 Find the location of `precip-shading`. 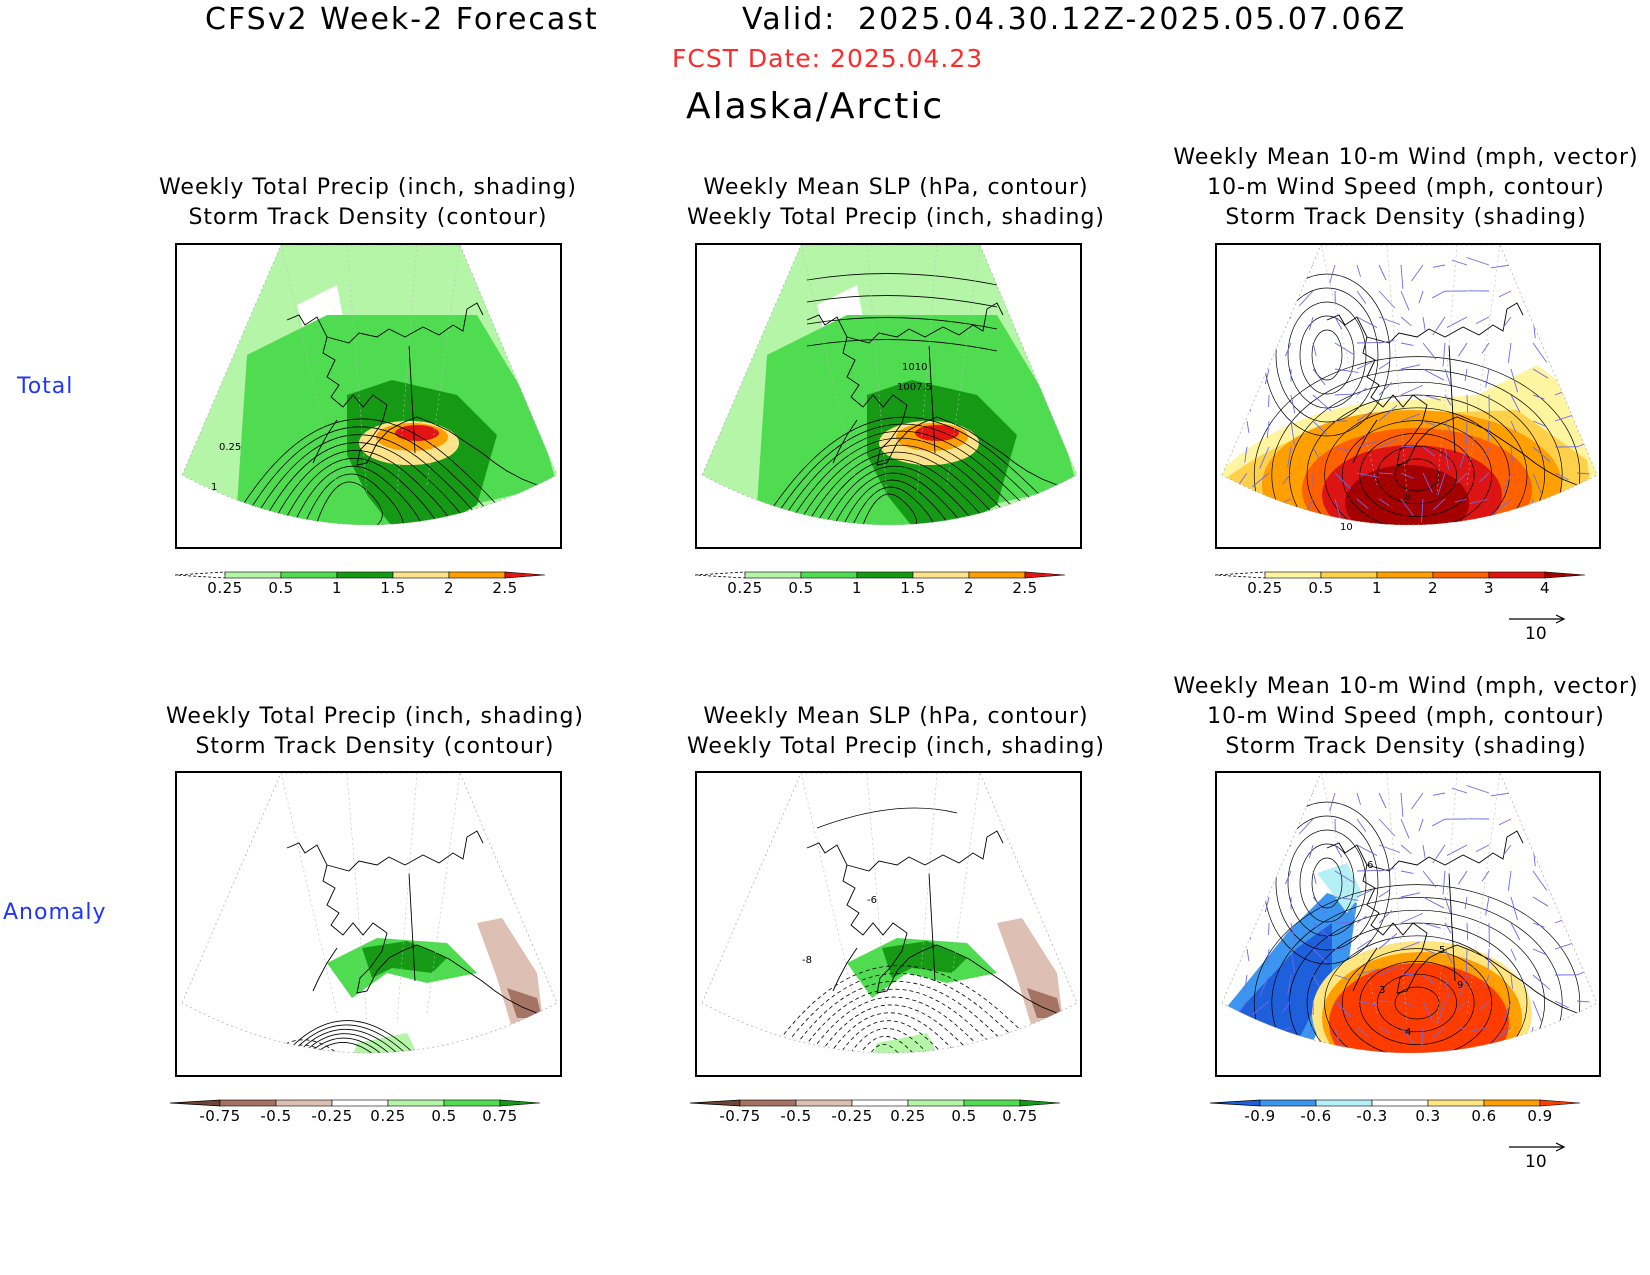

precip-shading is located at coordinates (1044, 1003).